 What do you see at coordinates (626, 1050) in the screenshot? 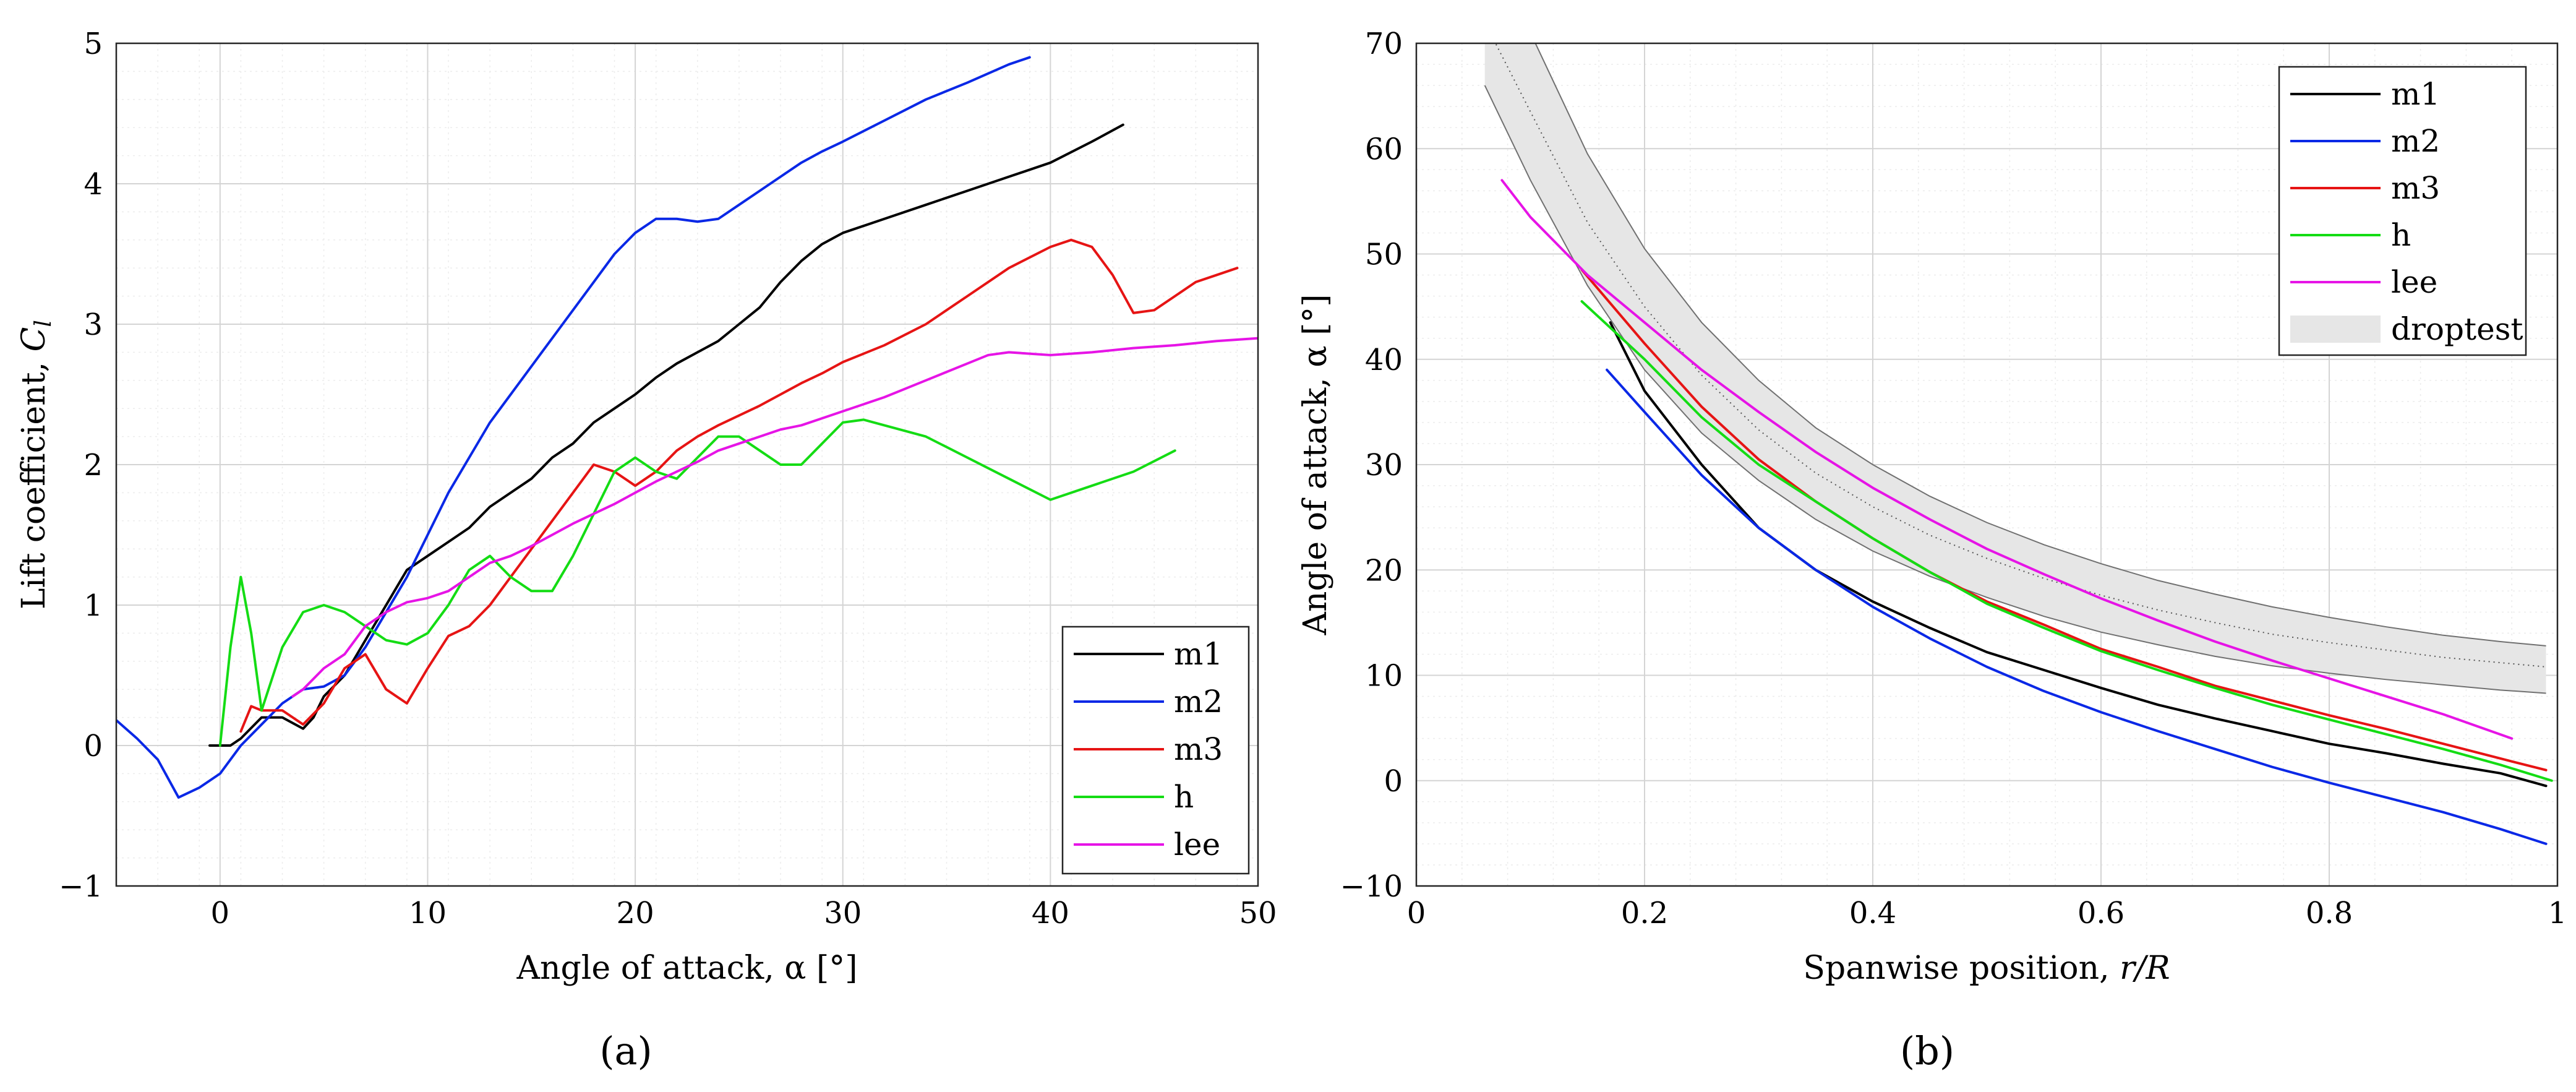
I see `panel-a-label: (a)` at bounding box center [626, 1050].